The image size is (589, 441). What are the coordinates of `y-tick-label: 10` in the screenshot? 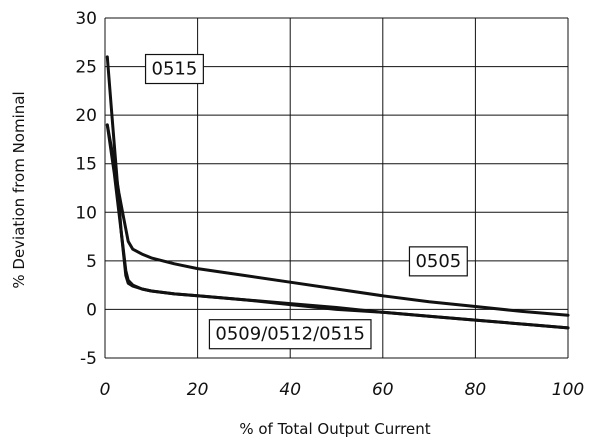 It's located at (86, 213).